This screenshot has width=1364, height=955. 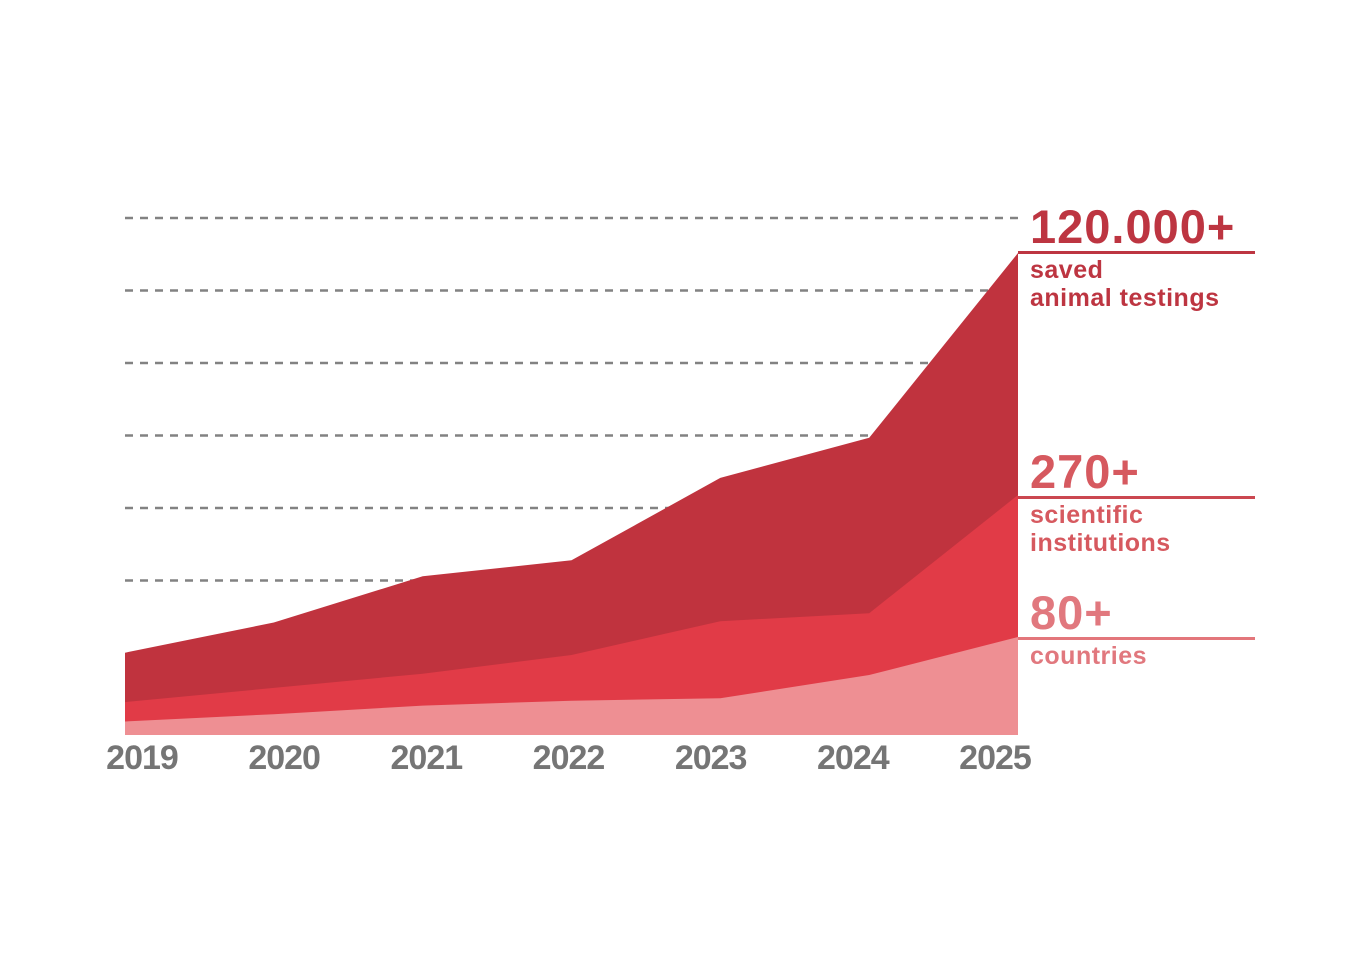 I want to click on callout-label-scientific-institutions: scientific institutions, so click(x=1183, y=528).